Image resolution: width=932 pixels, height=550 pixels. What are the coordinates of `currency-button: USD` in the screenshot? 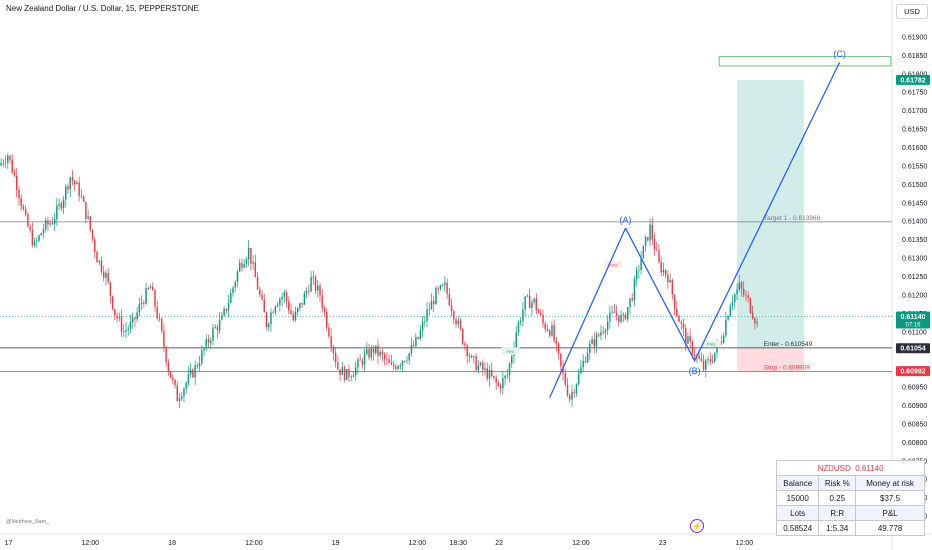 It's located at (912, 11).